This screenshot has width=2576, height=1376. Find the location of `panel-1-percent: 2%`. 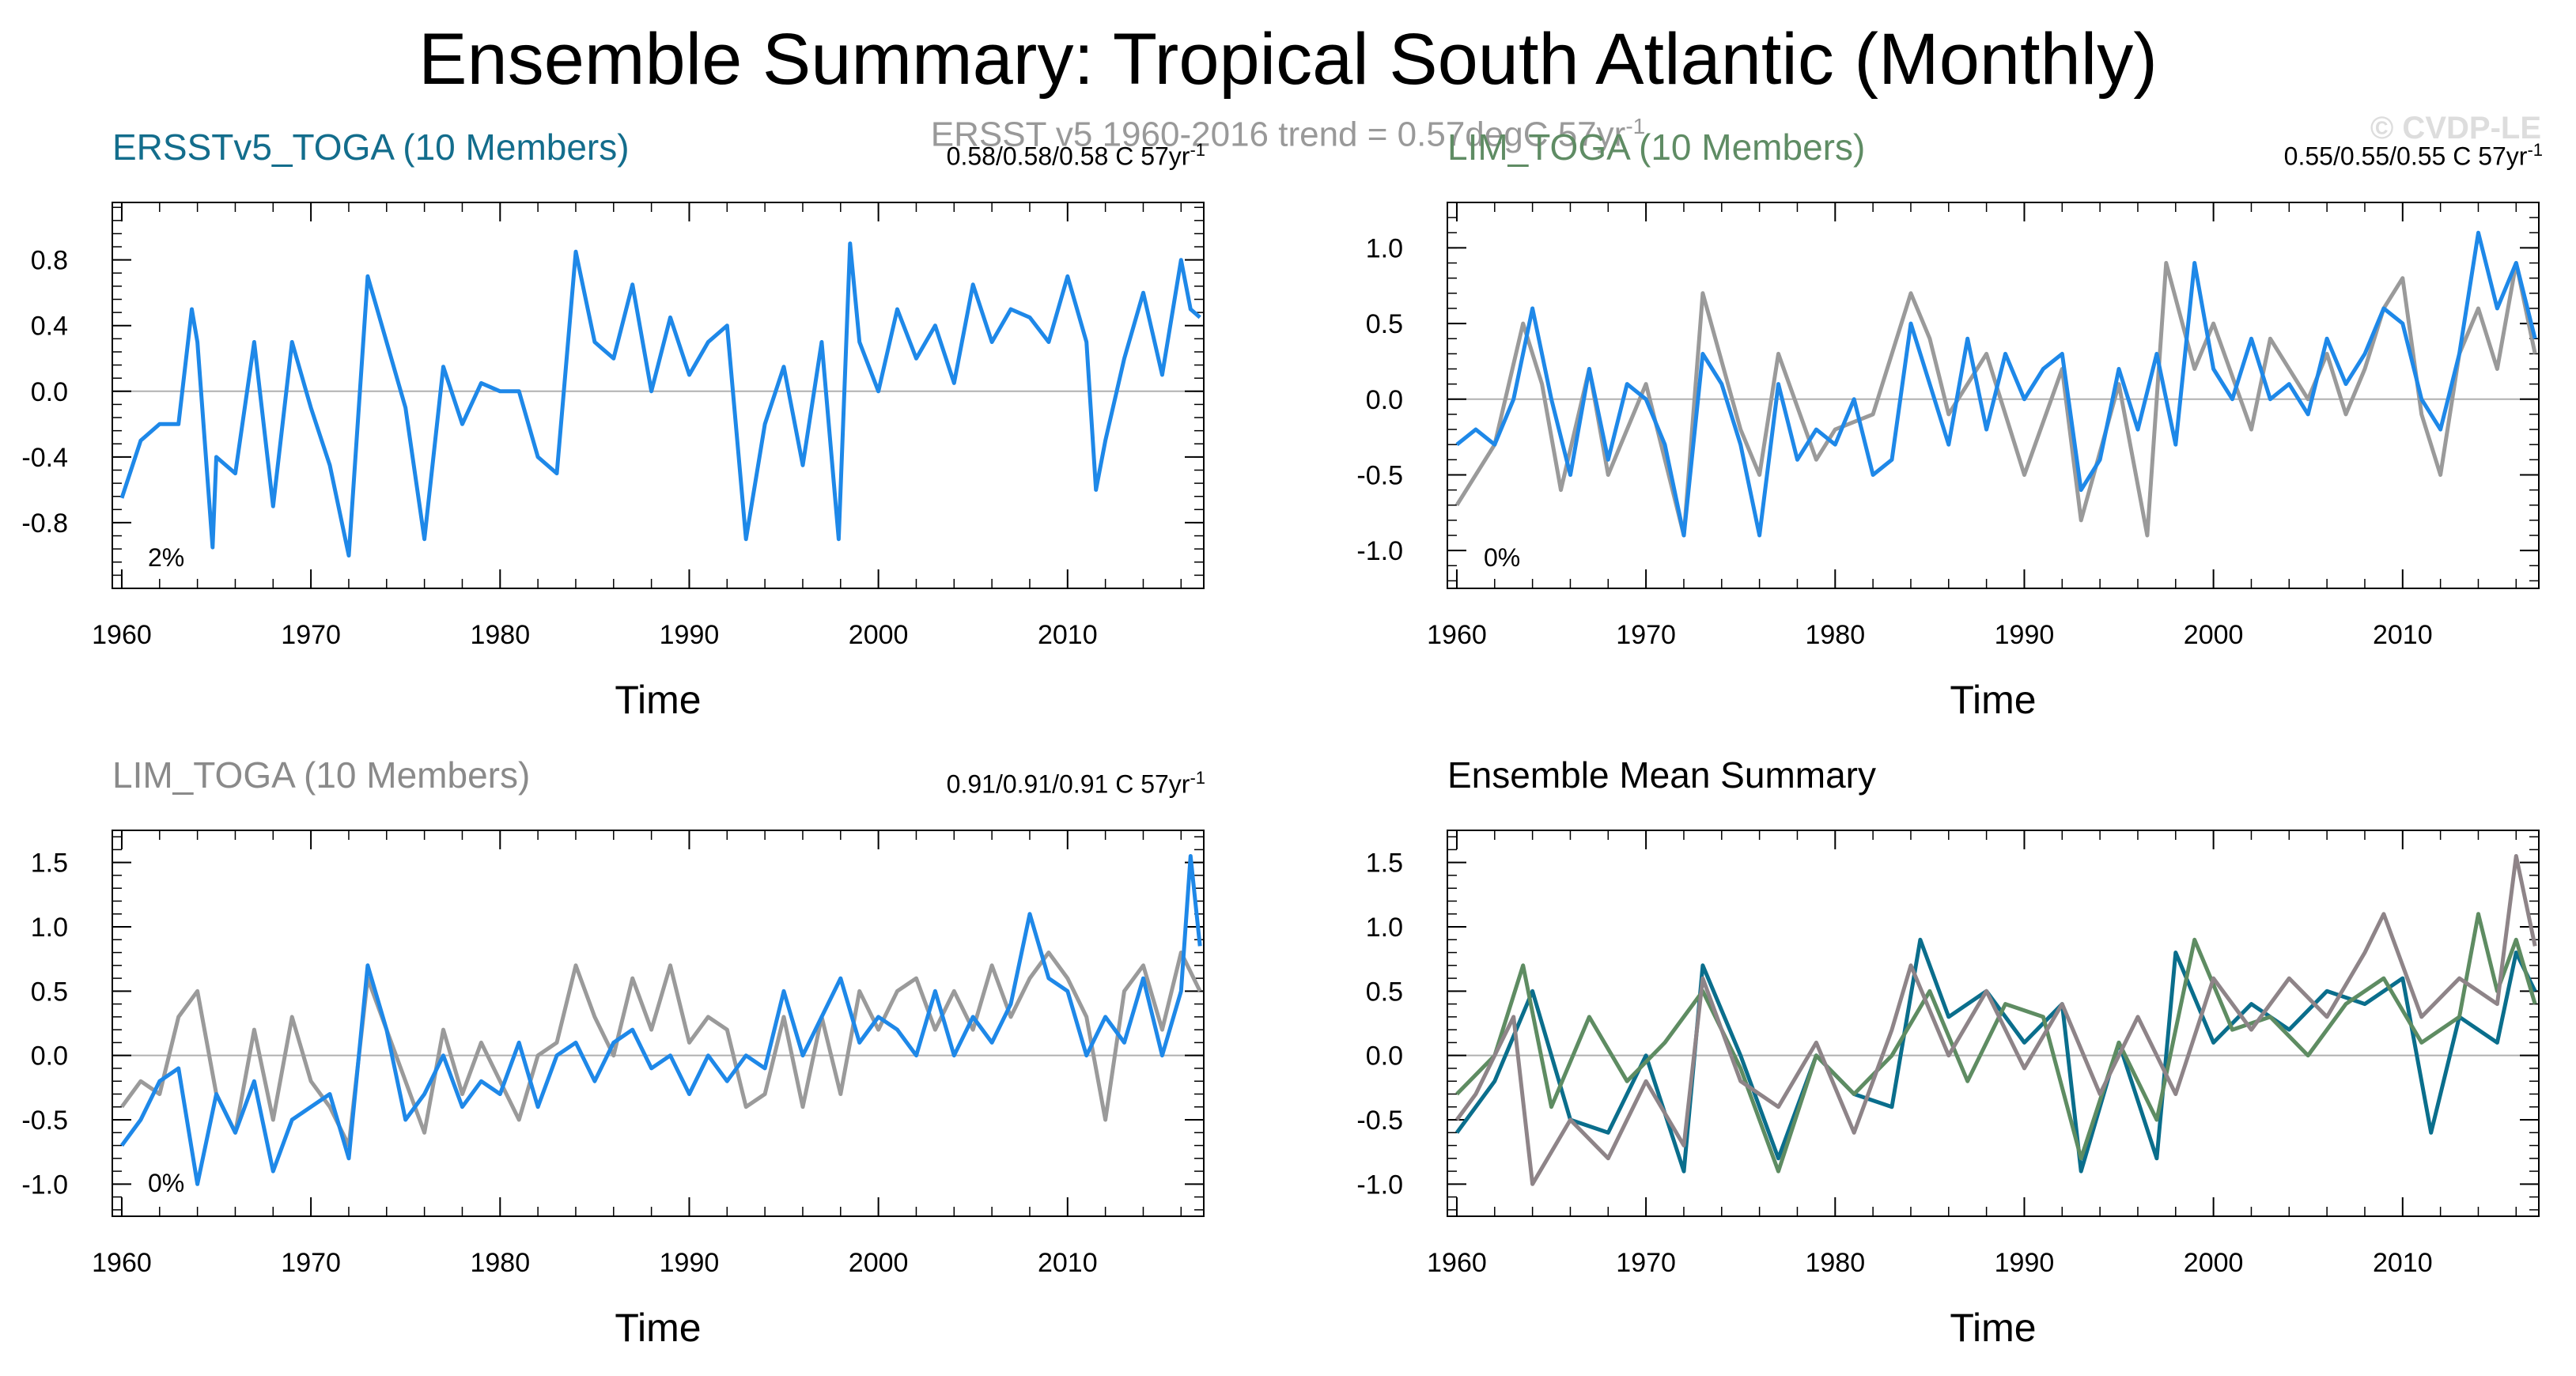

panel-1-percent: 2% is located at coordinates (166, 557).